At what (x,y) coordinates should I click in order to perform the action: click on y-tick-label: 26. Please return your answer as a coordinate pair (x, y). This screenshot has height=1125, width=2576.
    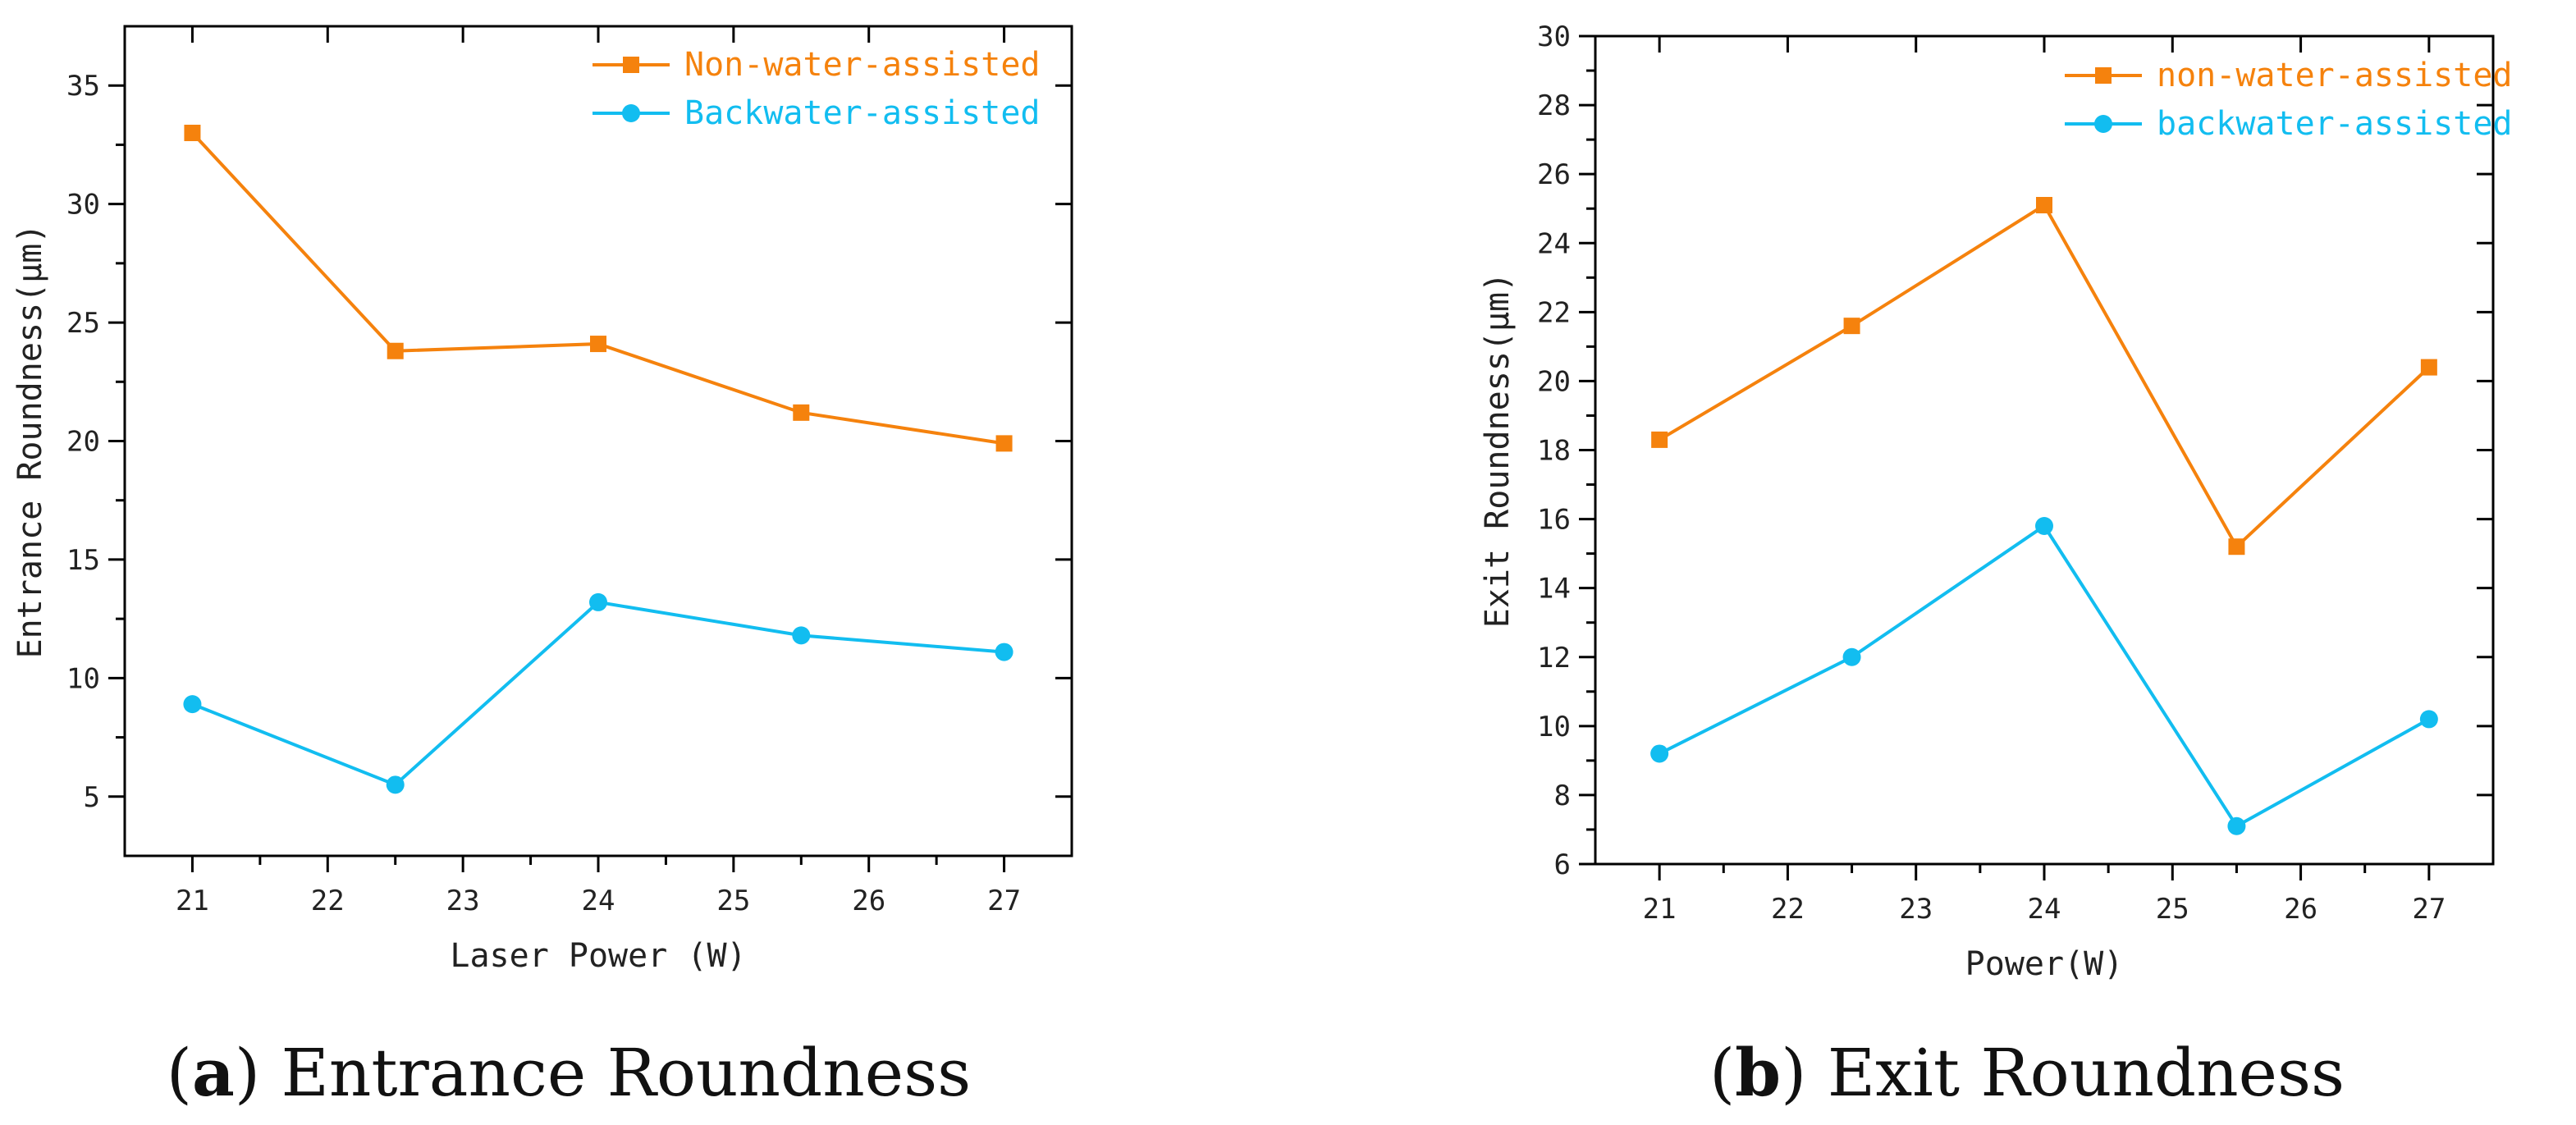
    Looking at the image, I should click on (1554, 174).